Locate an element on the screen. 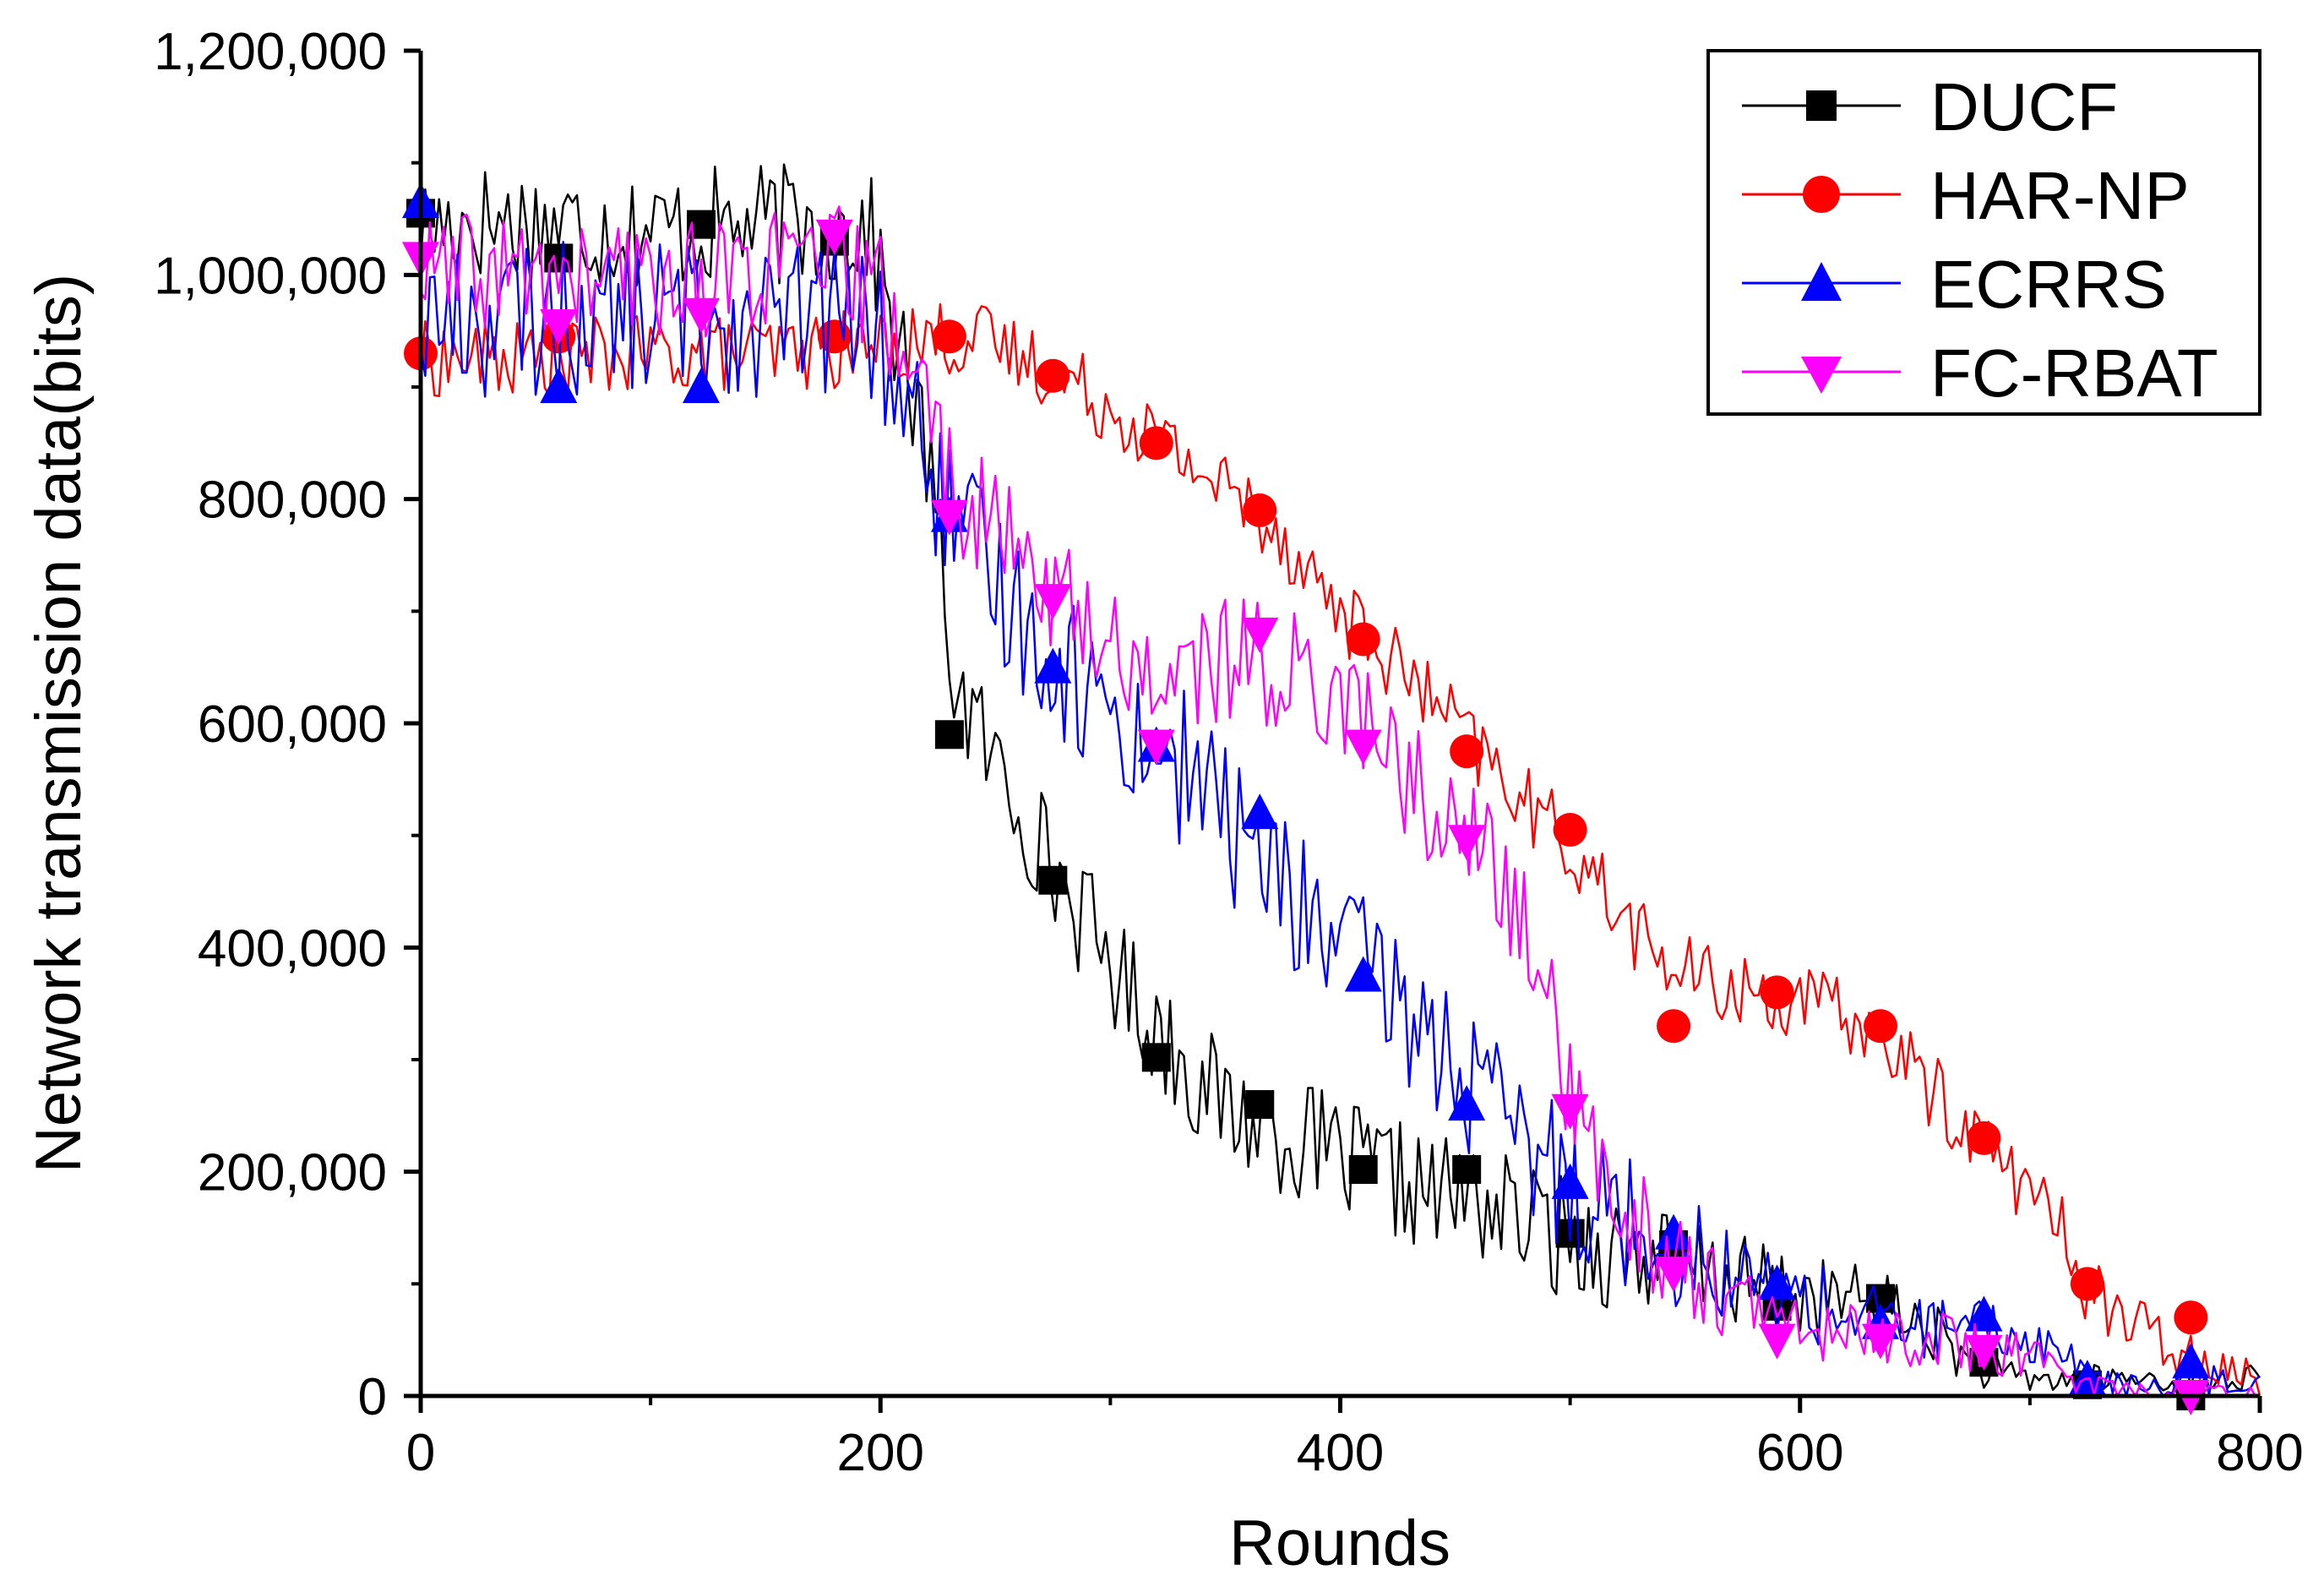 This screenshot has height=1592, width=2324. x-tick-label: 200 is located at coordinates (880, 1453).